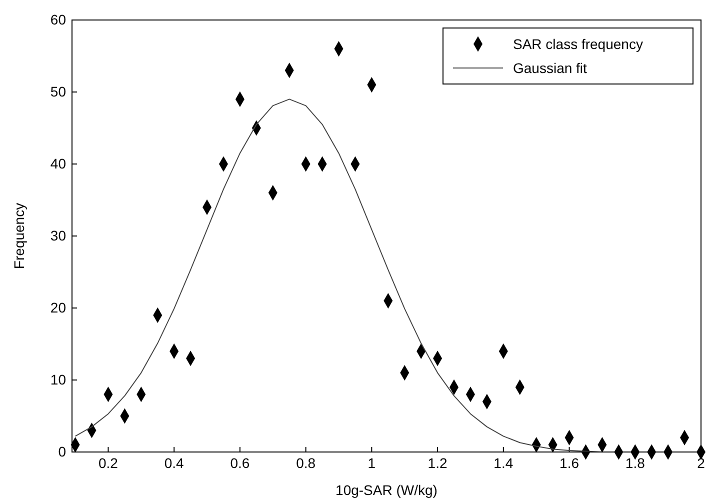  What do you see at coordinates (58, 91) in the screenshot?
I see `y-tick-label: 50` at bounding box center [58, 91].